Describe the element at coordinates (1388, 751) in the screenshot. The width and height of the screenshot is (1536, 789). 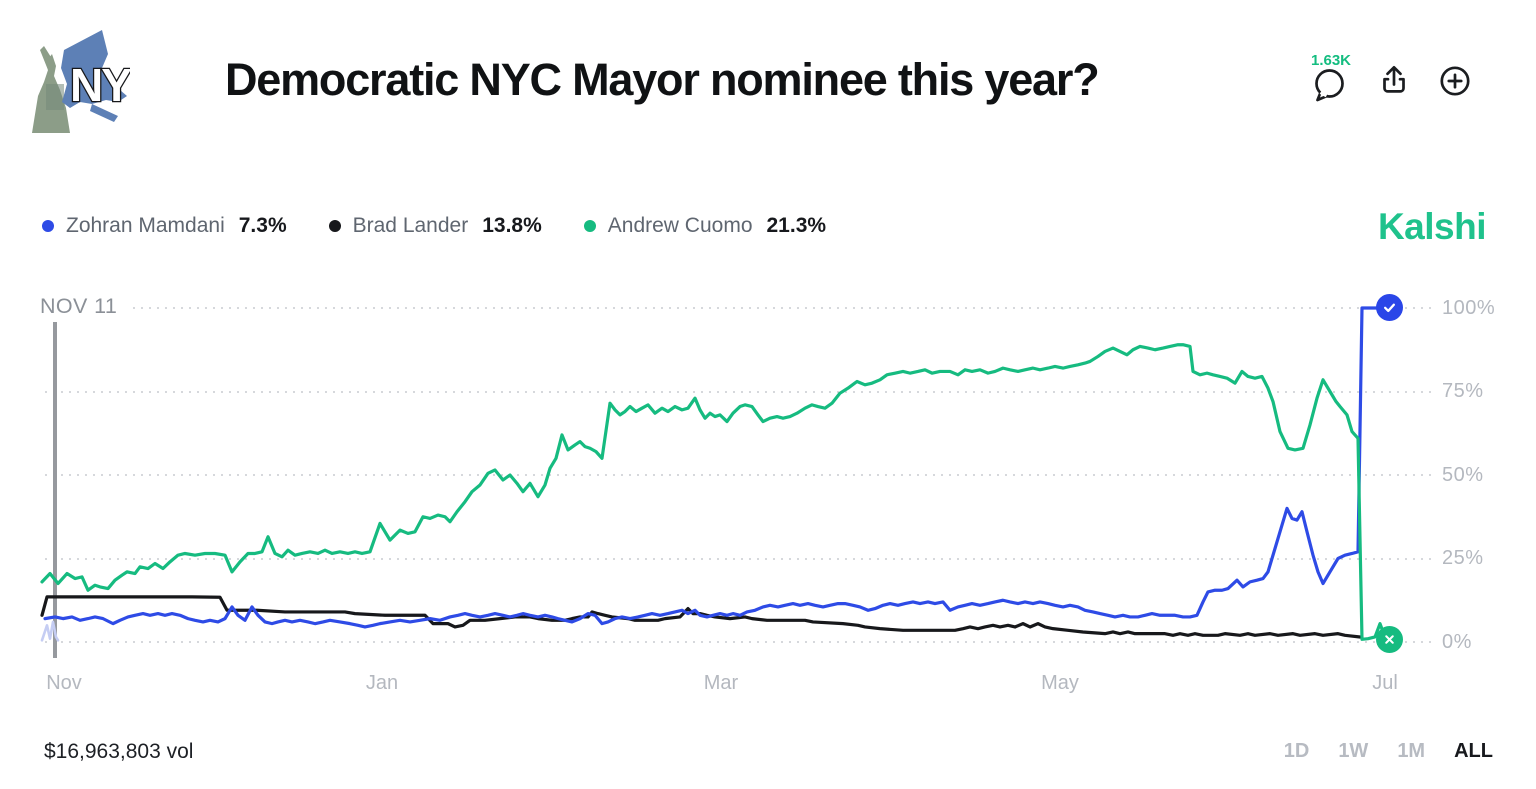
I see `time-range-selector: 1D 1W 1M ALL` at that location.